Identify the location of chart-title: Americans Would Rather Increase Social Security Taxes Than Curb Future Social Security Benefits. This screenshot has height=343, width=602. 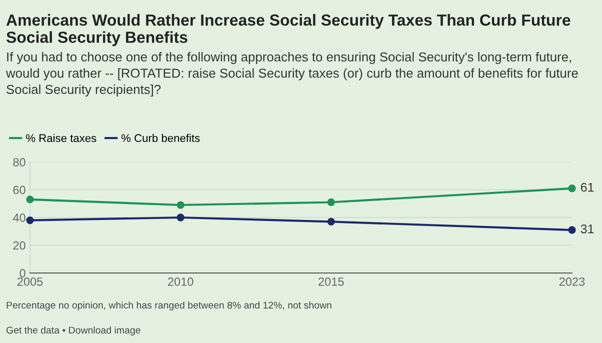
(288, 30).